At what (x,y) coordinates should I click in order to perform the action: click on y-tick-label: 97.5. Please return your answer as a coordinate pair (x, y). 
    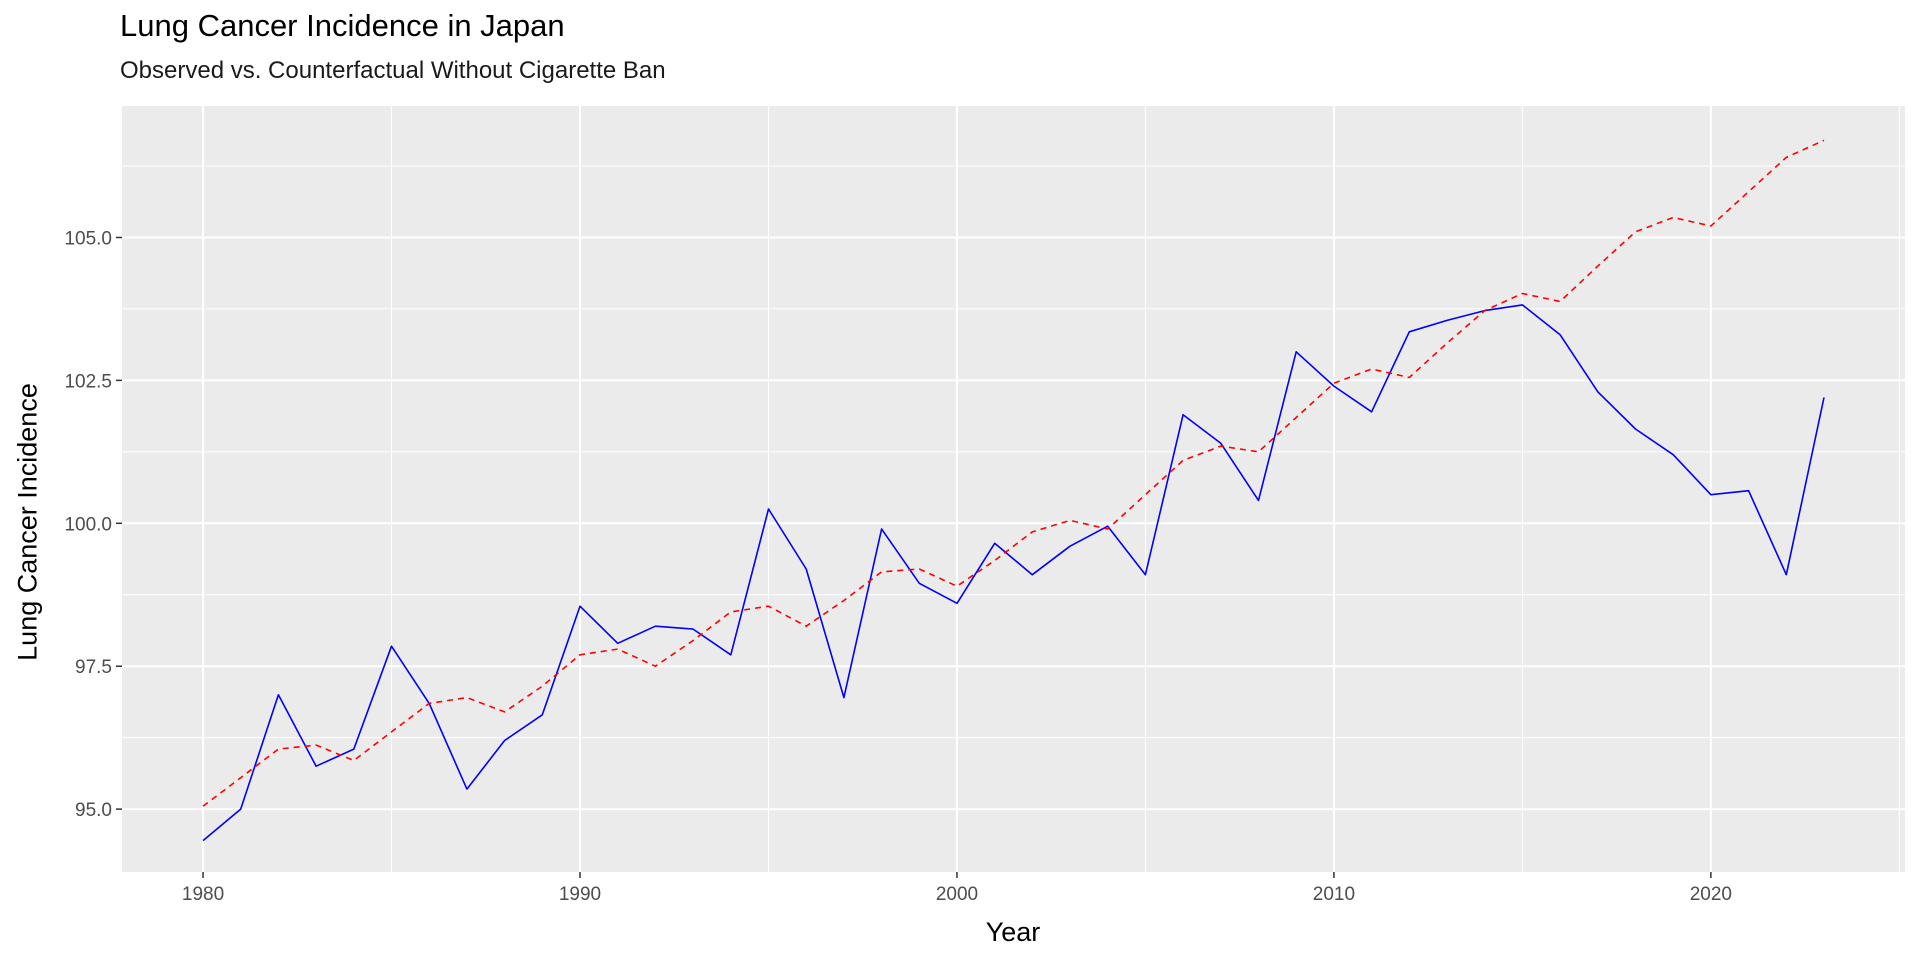
    Looking at the image, I should click on (93, 667).